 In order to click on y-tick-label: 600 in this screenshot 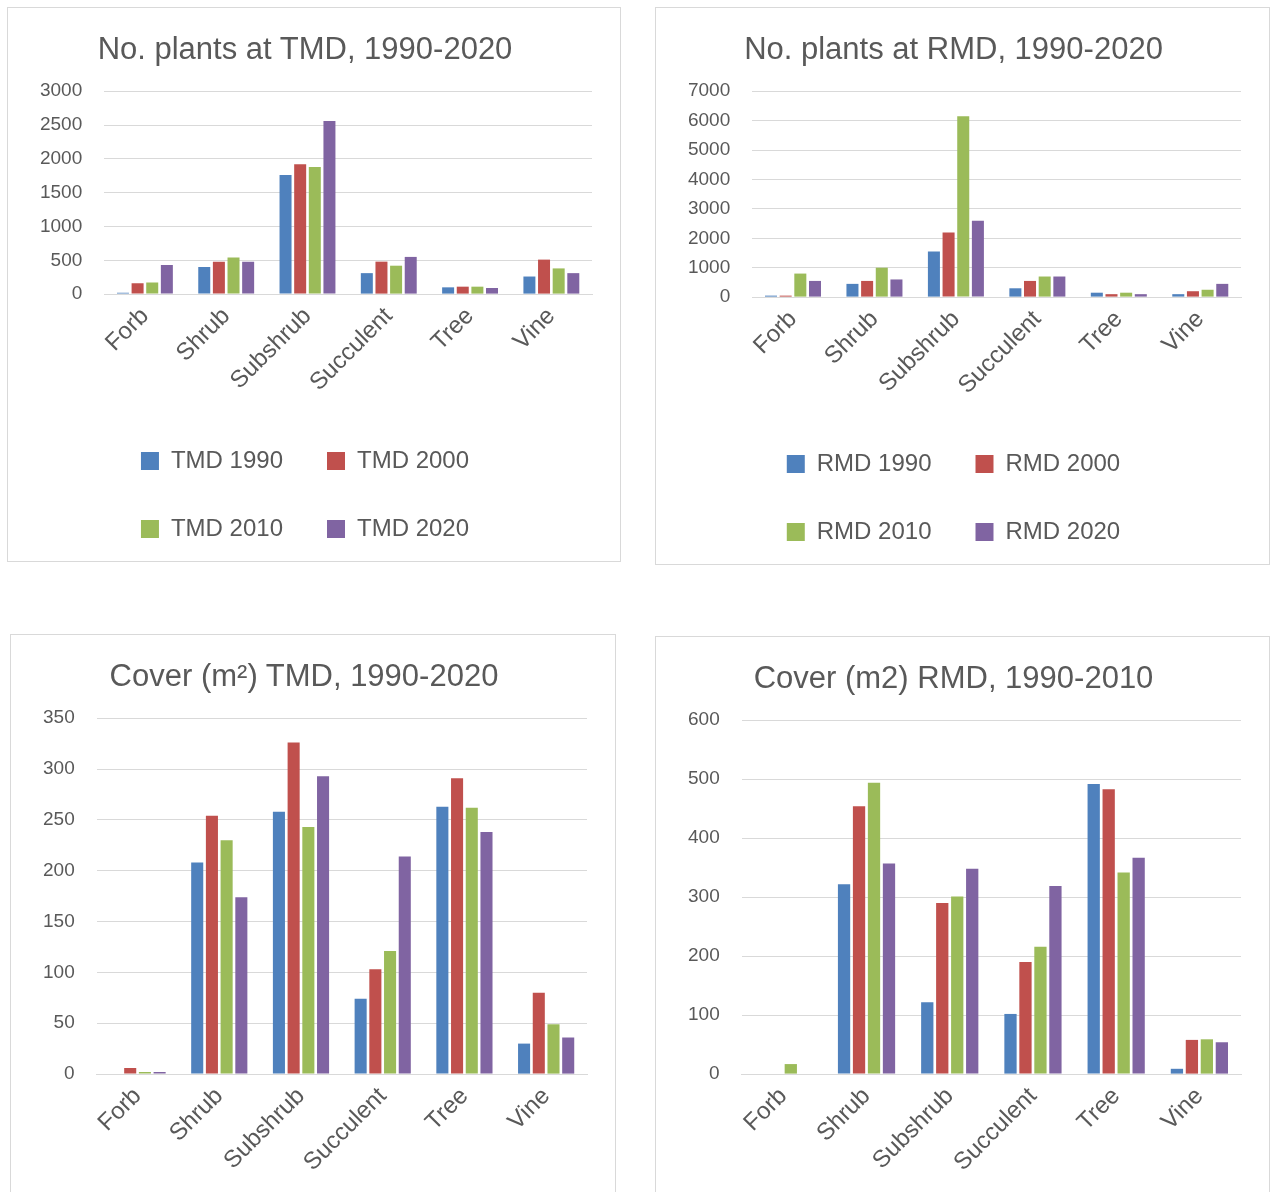, I will do `click(704, 719)`.